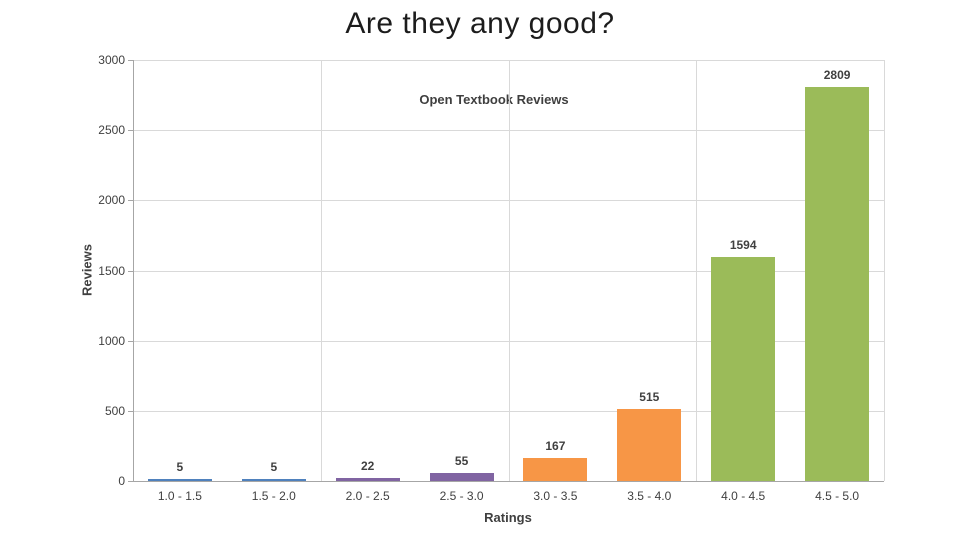 Image resolution: width=960 pixels, height=540 pixels. I want to click on y-tick-label: 500, so click(114, 410).